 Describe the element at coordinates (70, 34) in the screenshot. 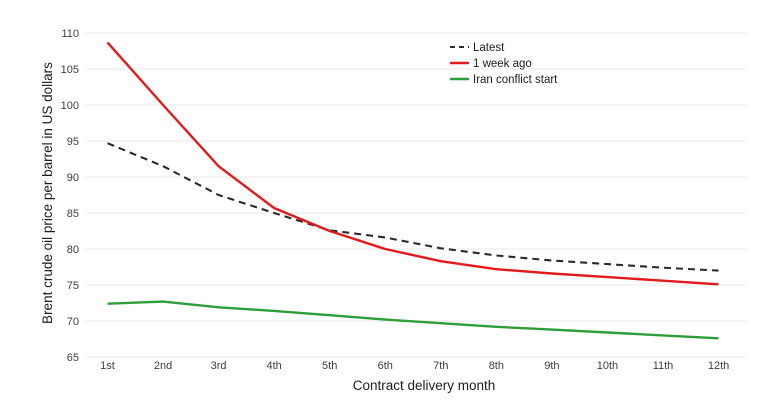

I see `y-tick-label: 110` at that location.